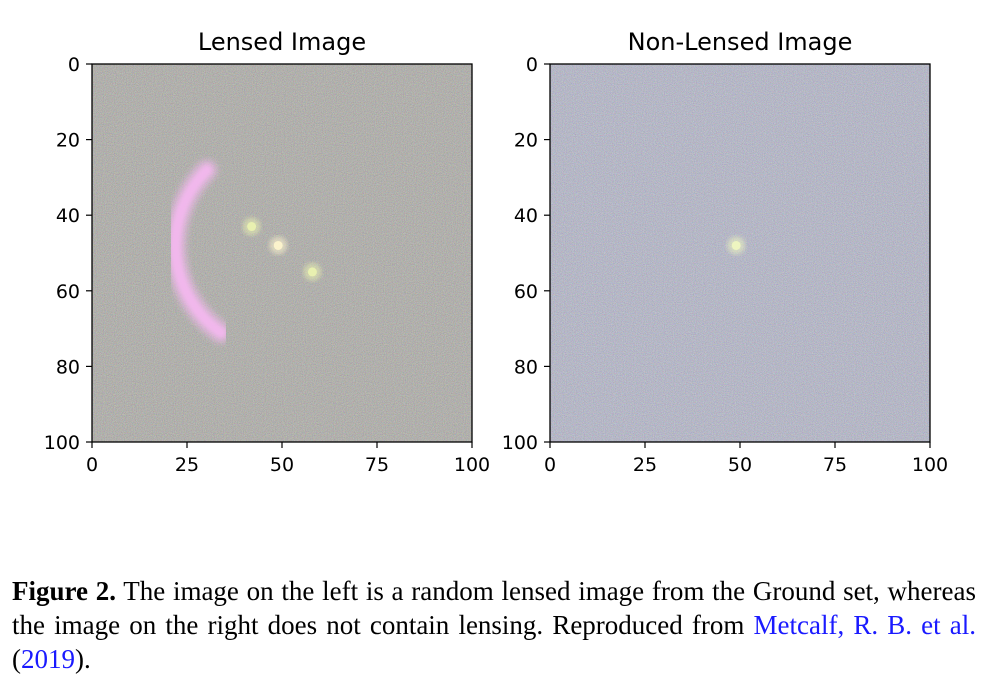 This screenshot has width=988, height=698. What do you see at coordinates (740, 42) in the screenshot?
I see `panel-title: Non-Lensed Image` at bounding box center [740, 42].